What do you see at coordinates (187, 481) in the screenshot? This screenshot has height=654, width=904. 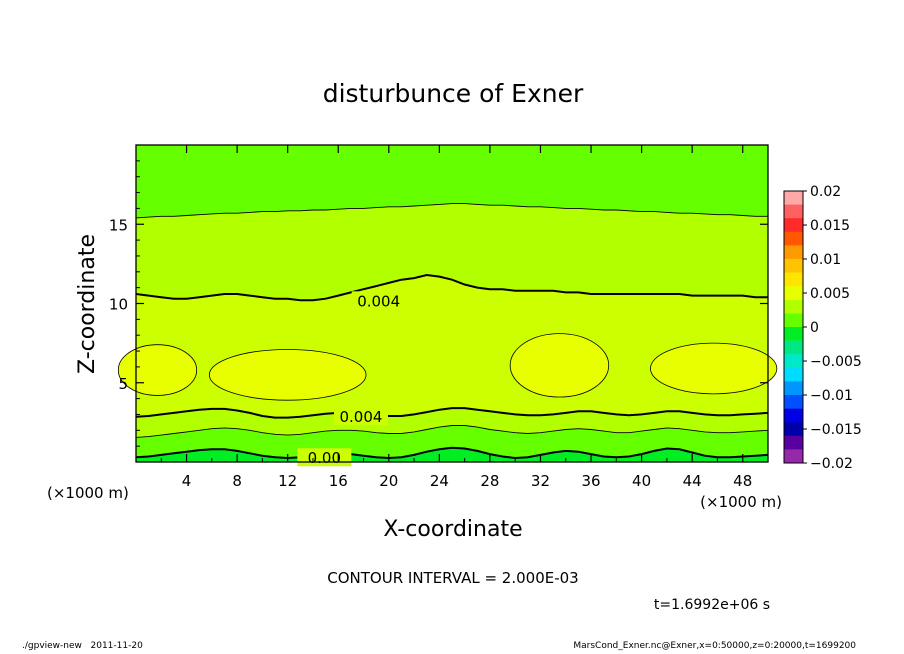 I see `x-tick-label: 4` at bounding box center [187, 481].